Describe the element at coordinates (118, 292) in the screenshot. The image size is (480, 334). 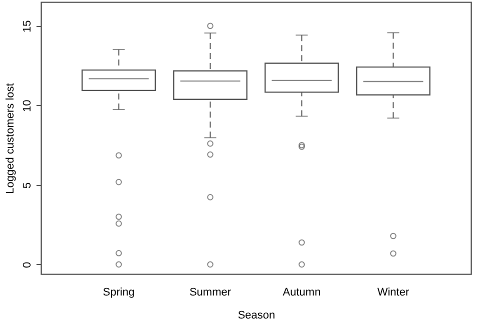
I see `x-tick-label: Spring` at that location.